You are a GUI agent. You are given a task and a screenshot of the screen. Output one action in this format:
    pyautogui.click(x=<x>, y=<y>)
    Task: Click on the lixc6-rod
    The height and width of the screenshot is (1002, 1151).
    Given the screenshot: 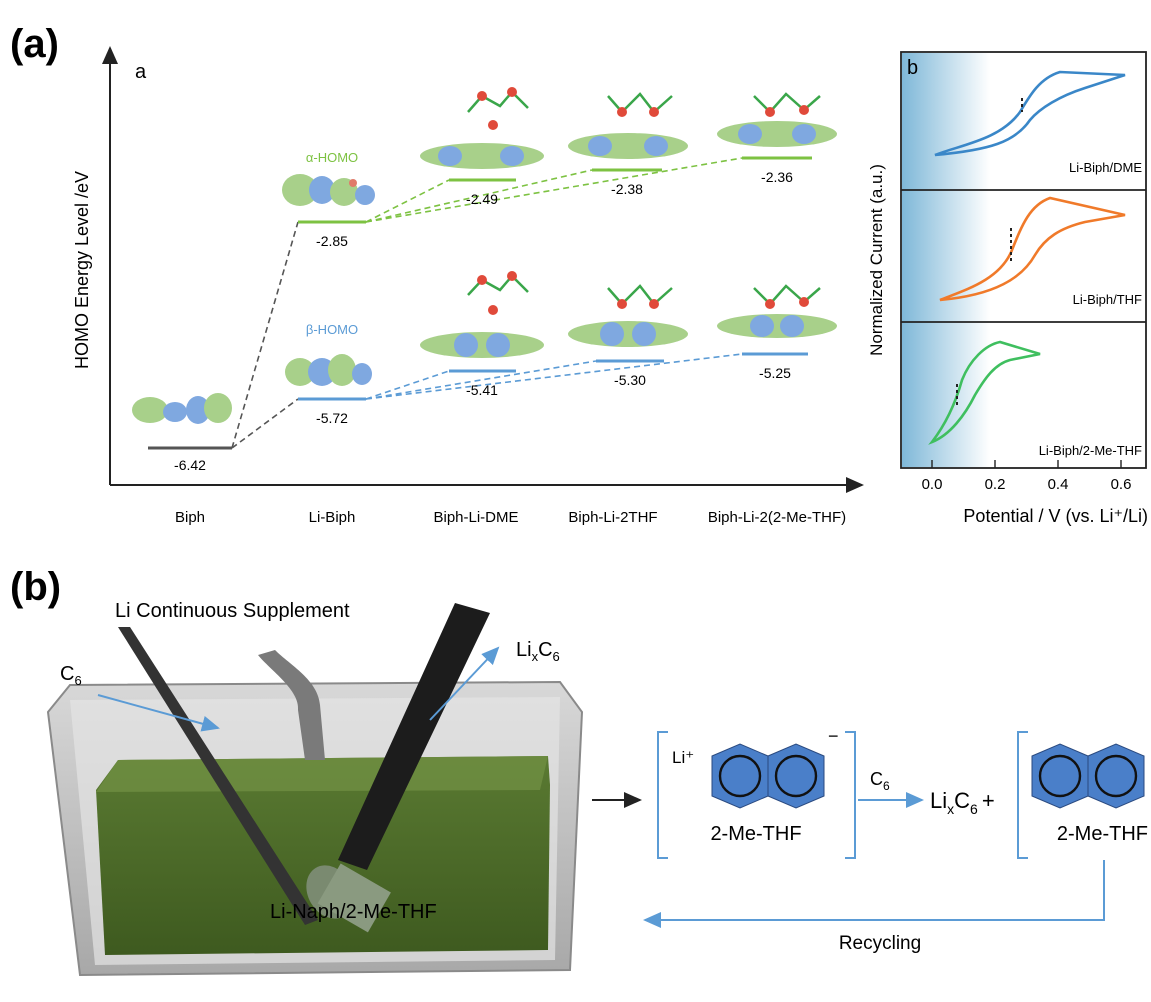 What is the action you would take?
    pyautogui.click(x=414, y=736)
    